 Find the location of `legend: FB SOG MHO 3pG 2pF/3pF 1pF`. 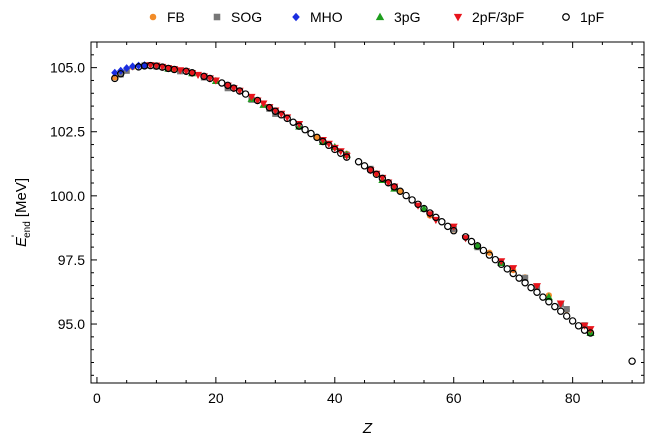

legend: FB SOG MHO 3pG 2pF/3pF 1pF is located at coordinates (376, 17).